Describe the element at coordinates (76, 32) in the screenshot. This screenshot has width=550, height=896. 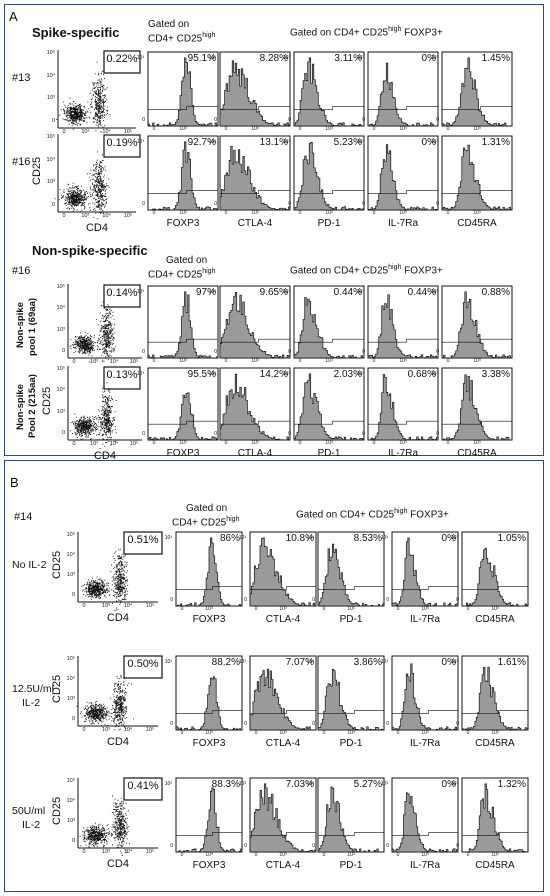
I see `section-title-spike: Spike-specific` at that location.